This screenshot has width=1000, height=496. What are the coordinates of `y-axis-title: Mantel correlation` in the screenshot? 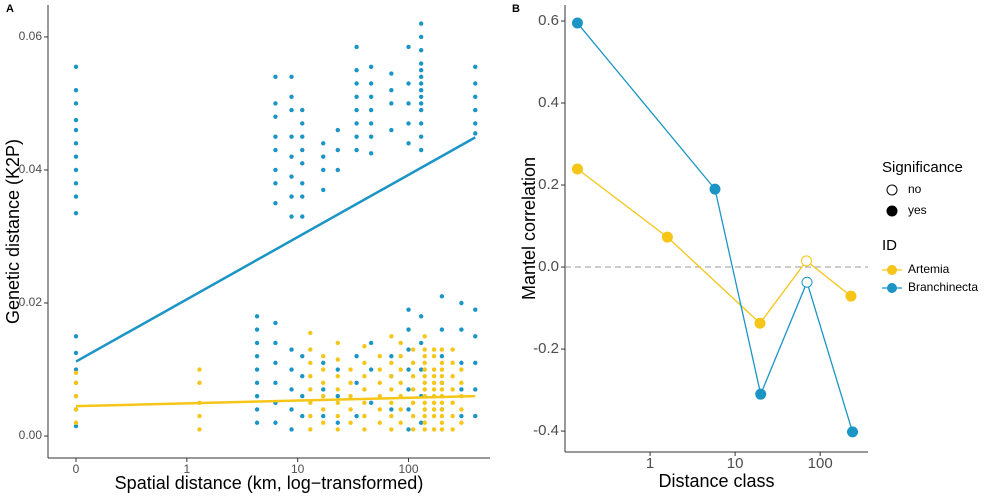 It's located at (529, 228).